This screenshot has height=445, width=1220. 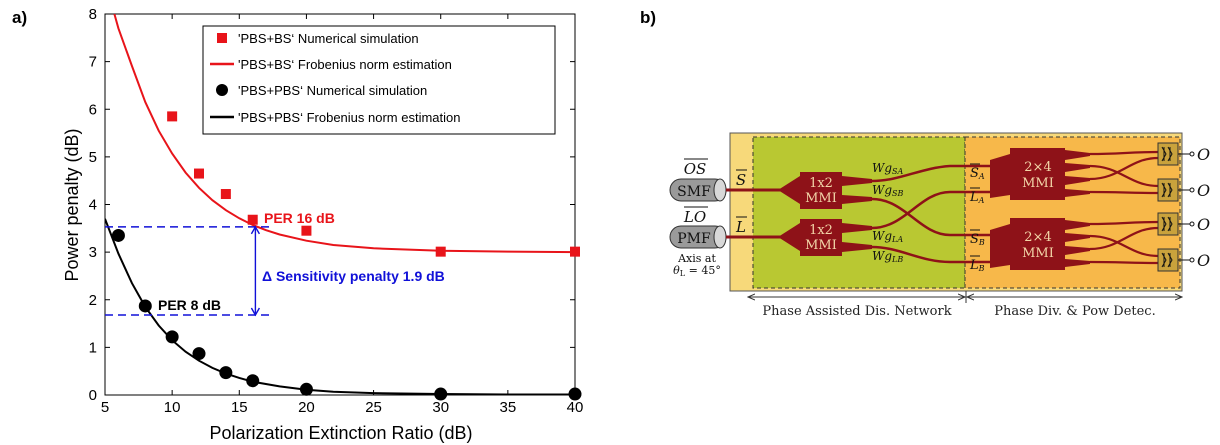 I want to click on legend-entry-1: 'PBS+BS‘ Numerical simulation, so click(x=328, y=38).